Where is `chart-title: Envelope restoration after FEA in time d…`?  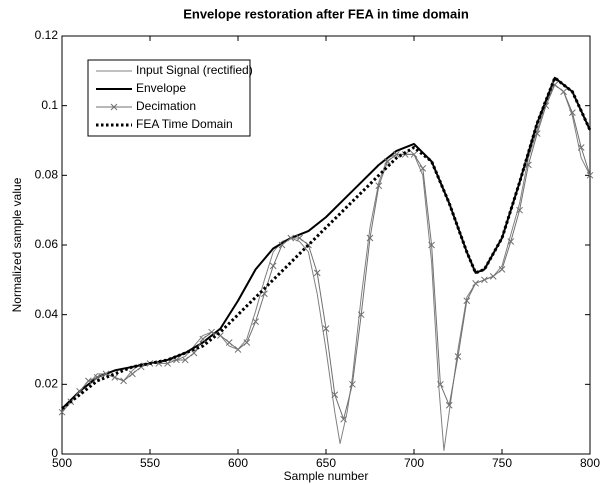 chart-title: Envelope restoration after FEA in time d… is located at coordinates (326, 13).